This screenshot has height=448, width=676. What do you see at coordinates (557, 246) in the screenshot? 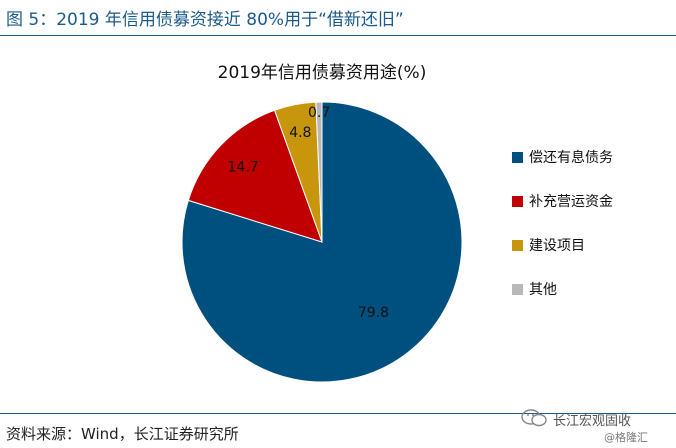
I see `legend-label-construction: 建设项目` at bounding box center [557, 246].